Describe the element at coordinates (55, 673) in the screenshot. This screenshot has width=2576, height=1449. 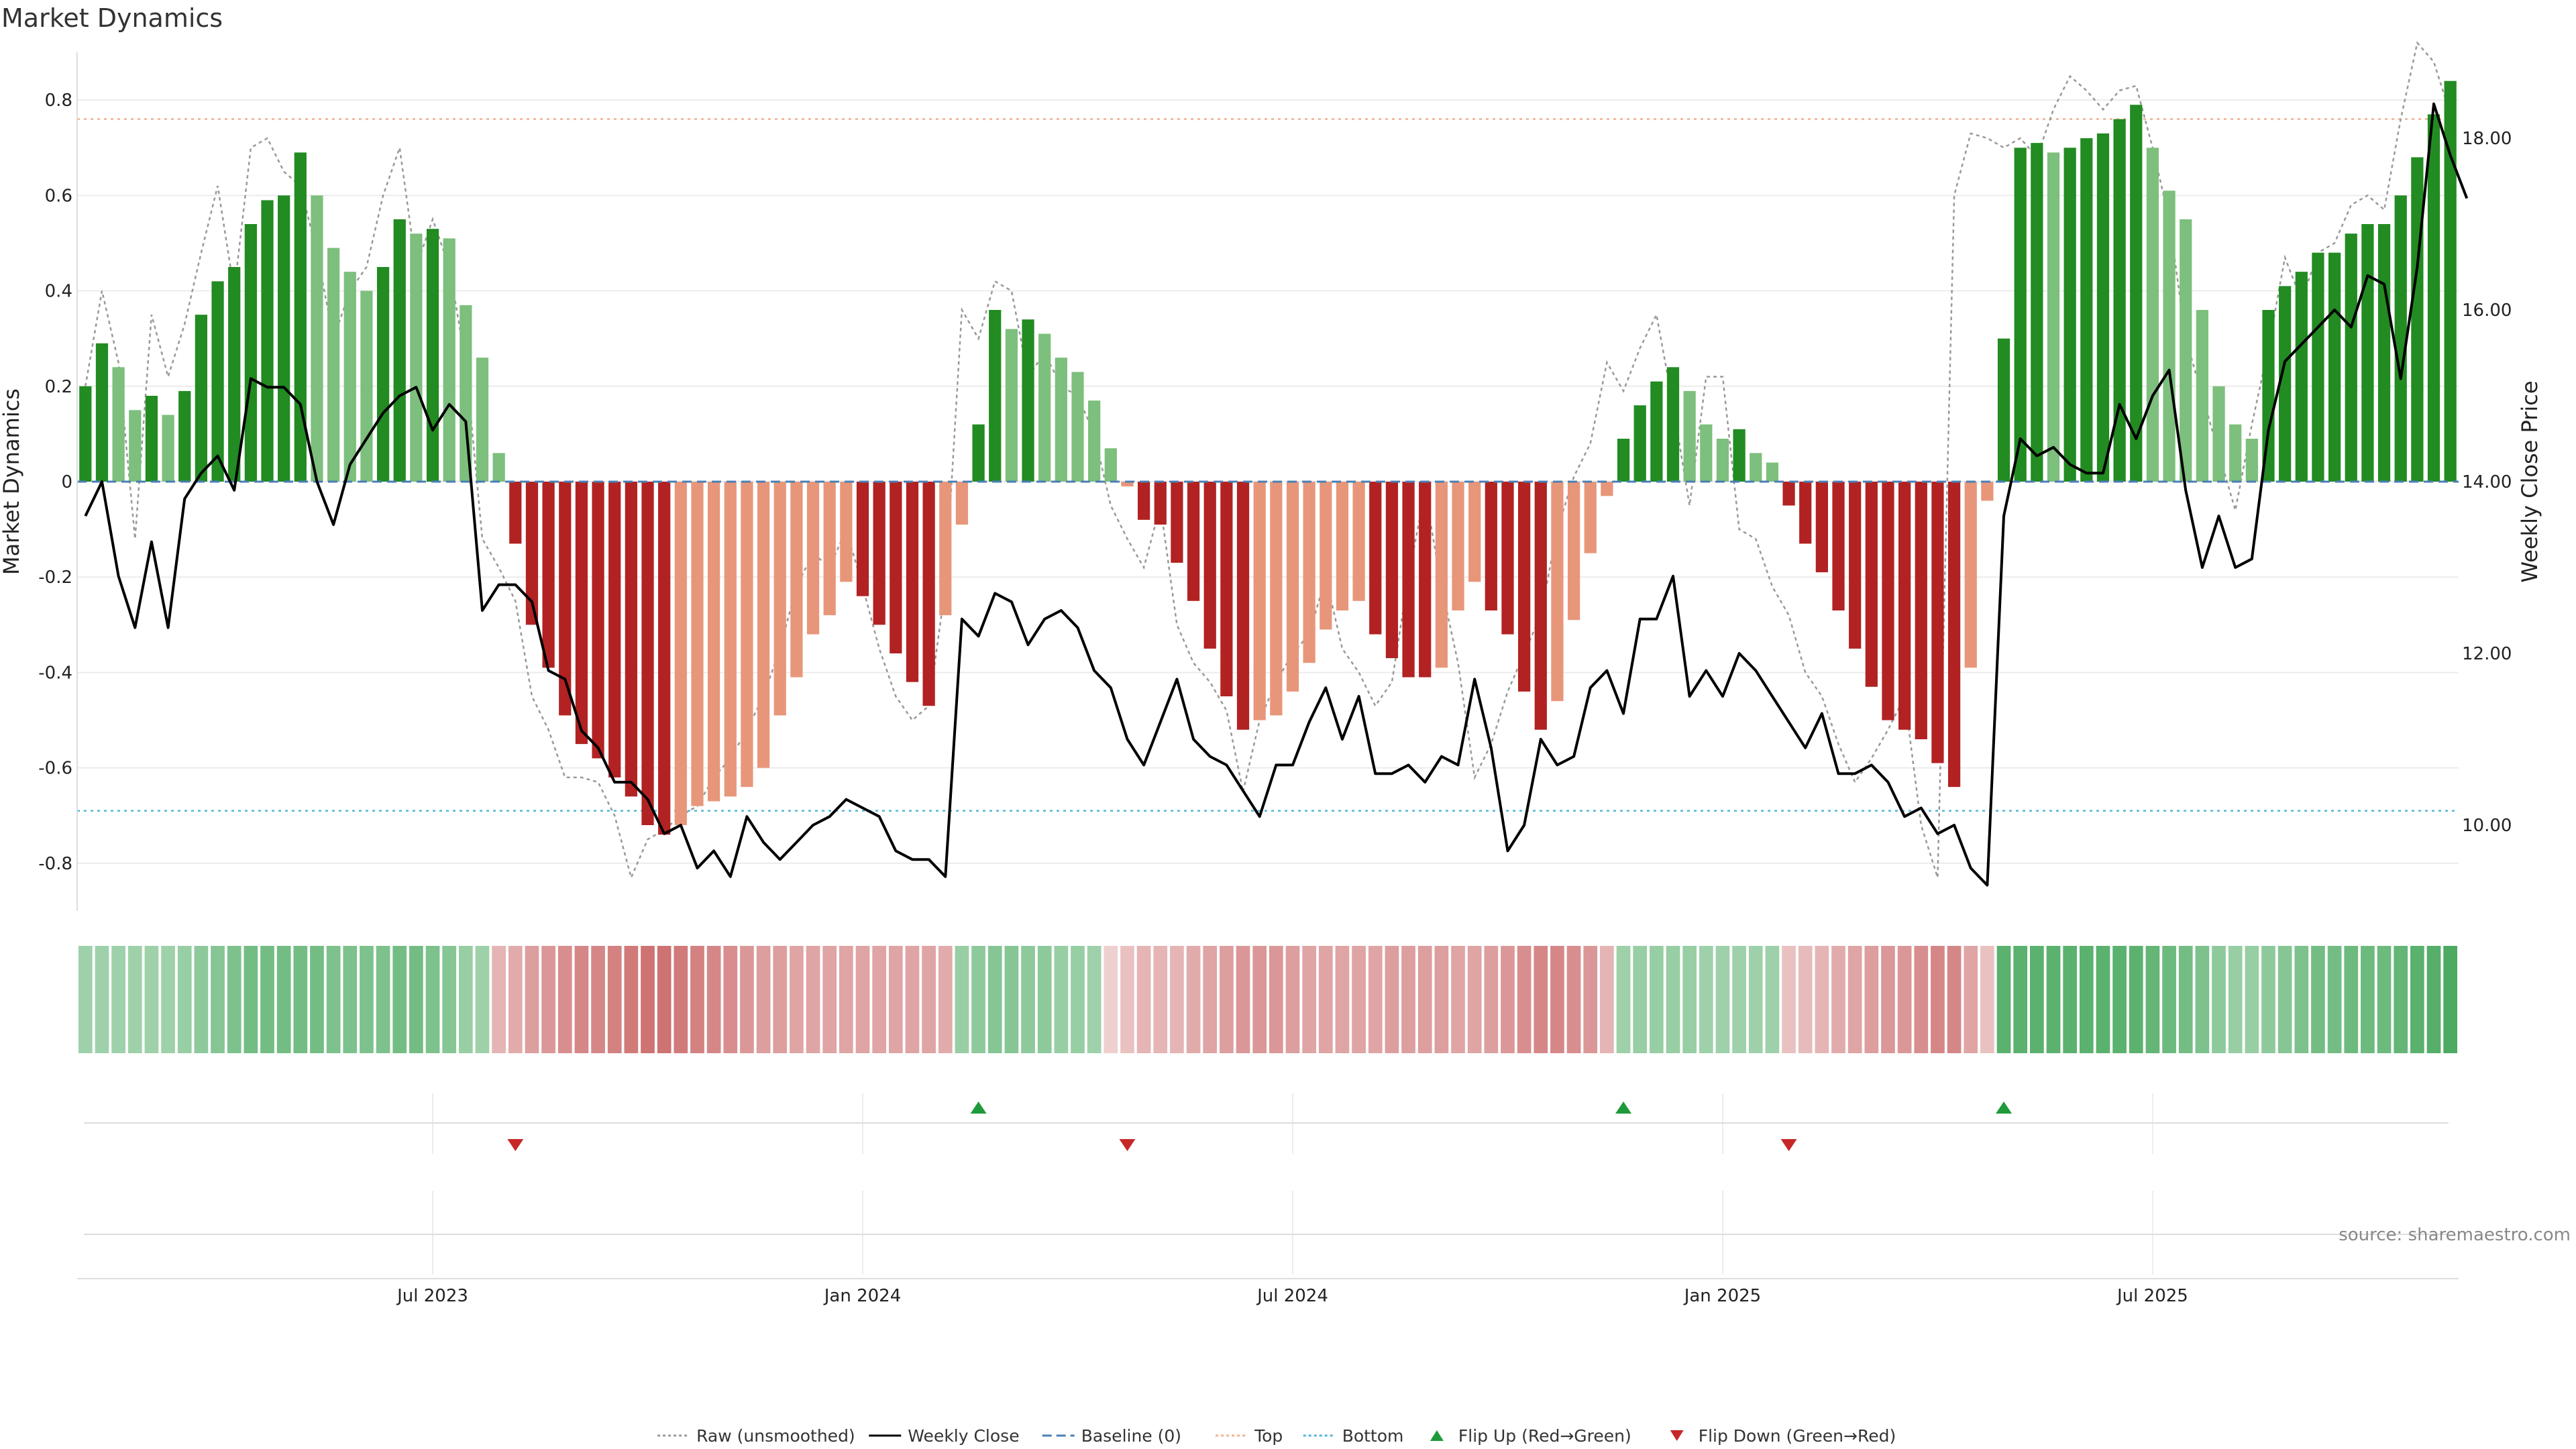
I see `y-tick-label-left: -0.4` at that location.